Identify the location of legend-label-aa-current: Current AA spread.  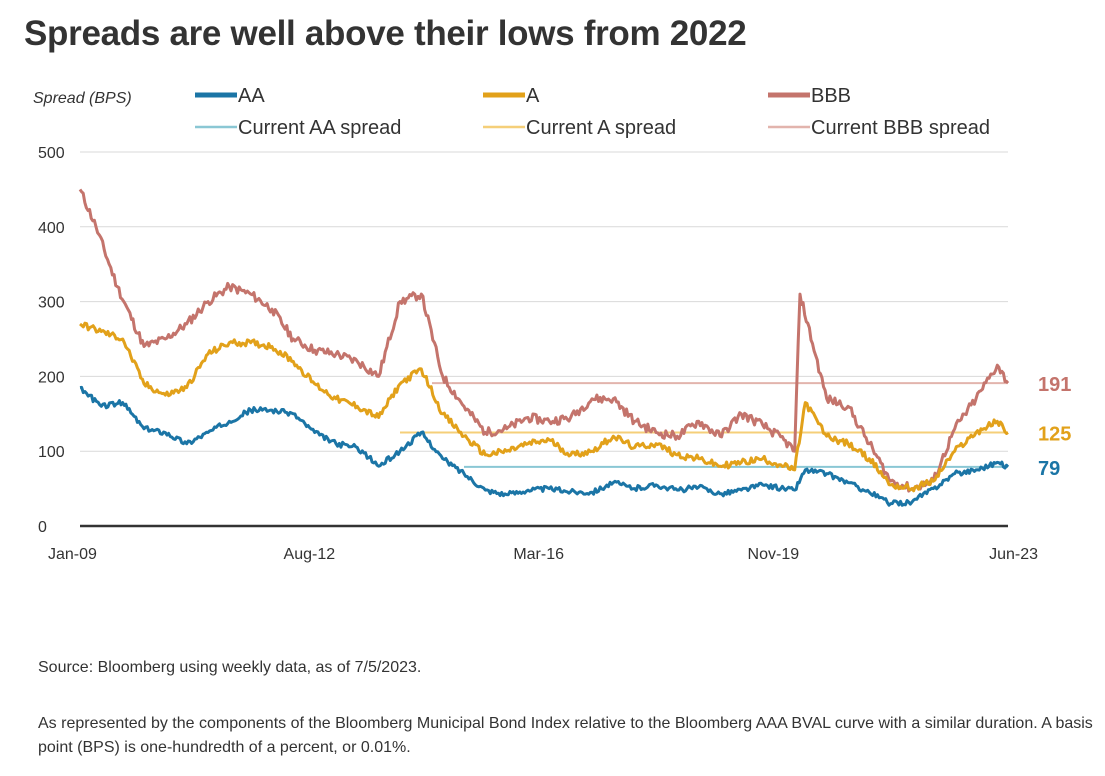
(319, 128).